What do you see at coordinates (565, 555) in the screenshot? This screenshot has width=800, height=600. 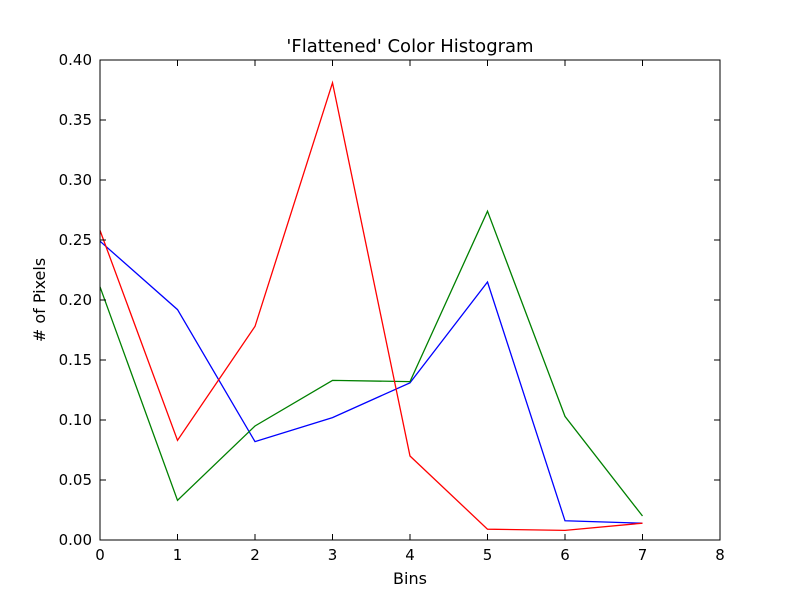 I see `x-tick-label: 6` at bounding box center [565, 555].